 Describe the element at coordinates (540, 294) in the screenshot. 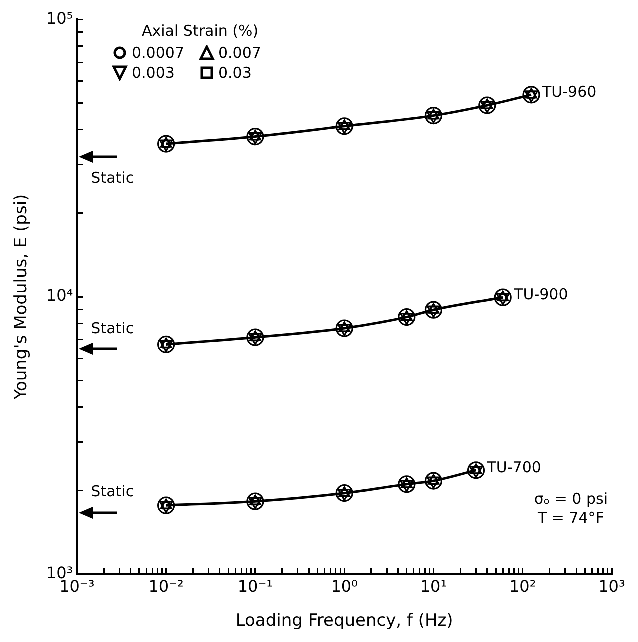

I see `series-label: TU-900` at that location.